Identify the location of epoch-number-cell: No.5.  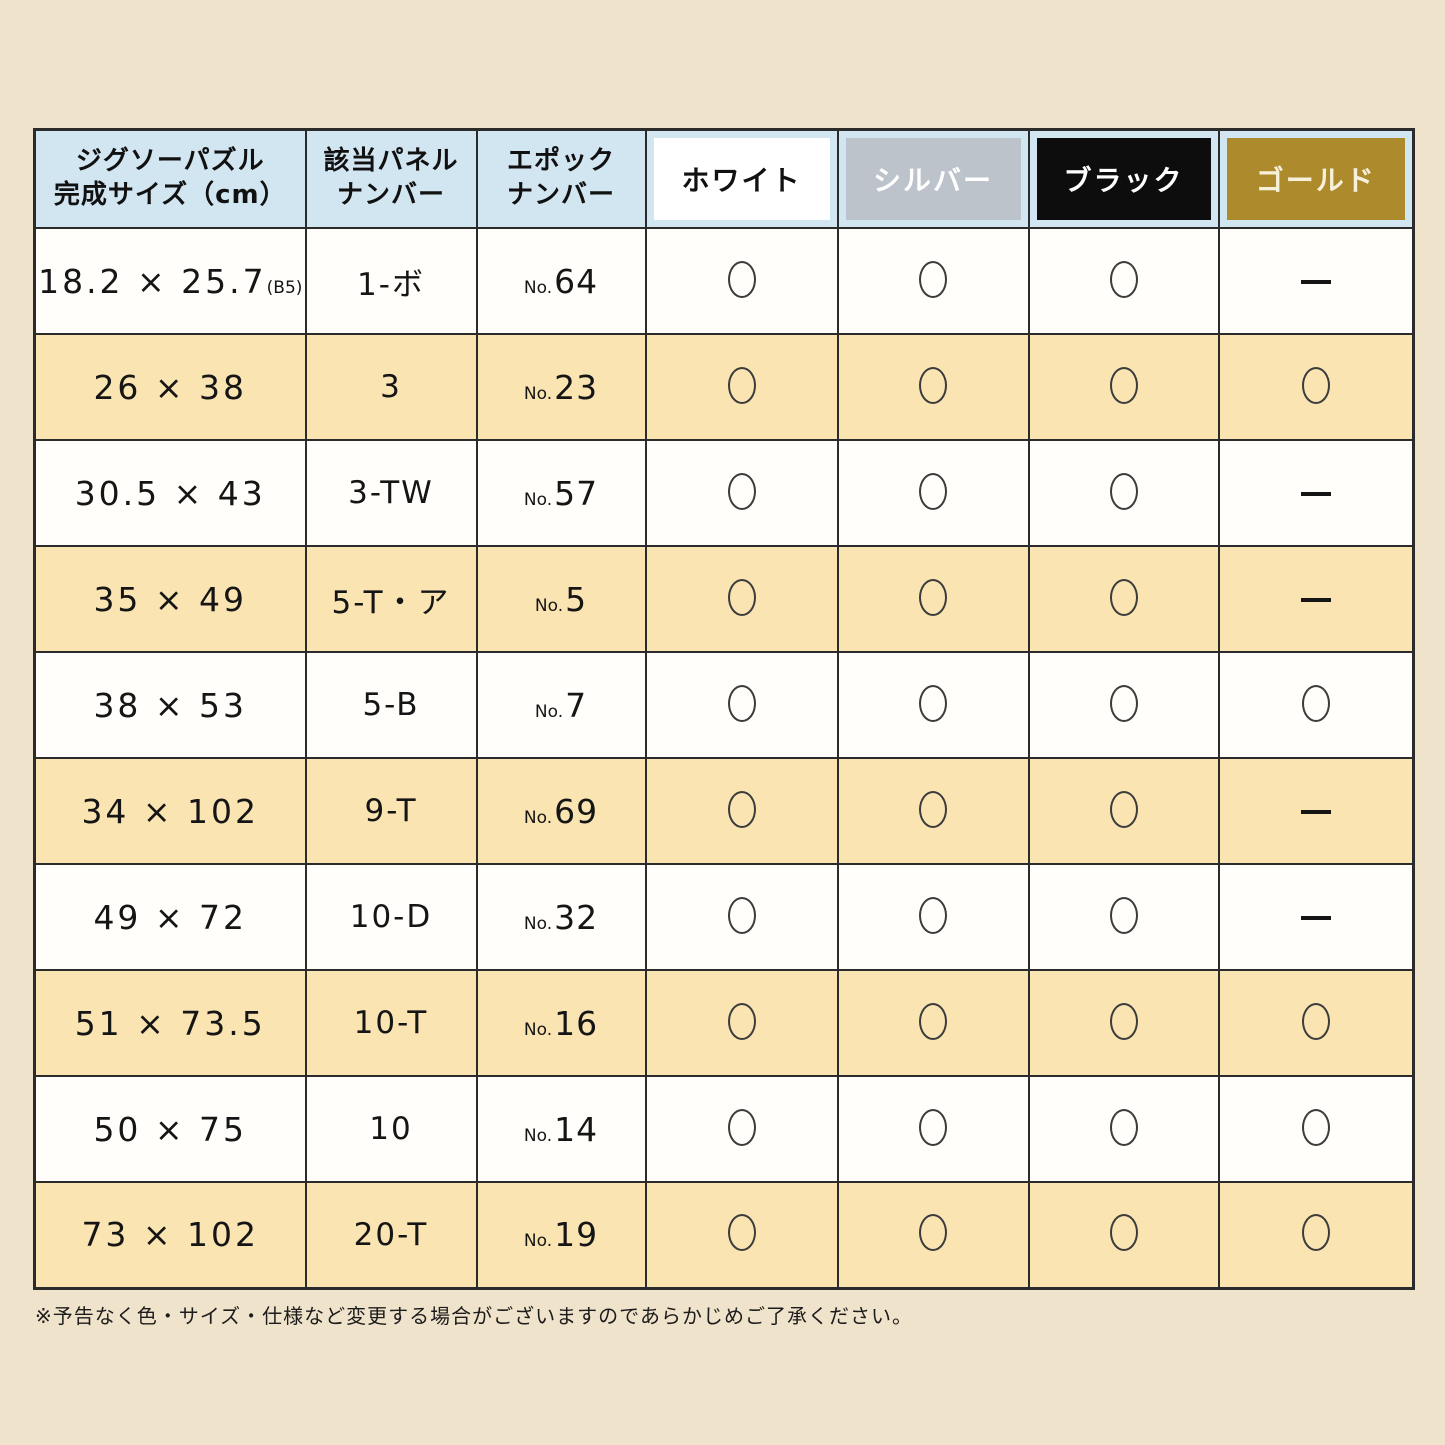
(561, 599).